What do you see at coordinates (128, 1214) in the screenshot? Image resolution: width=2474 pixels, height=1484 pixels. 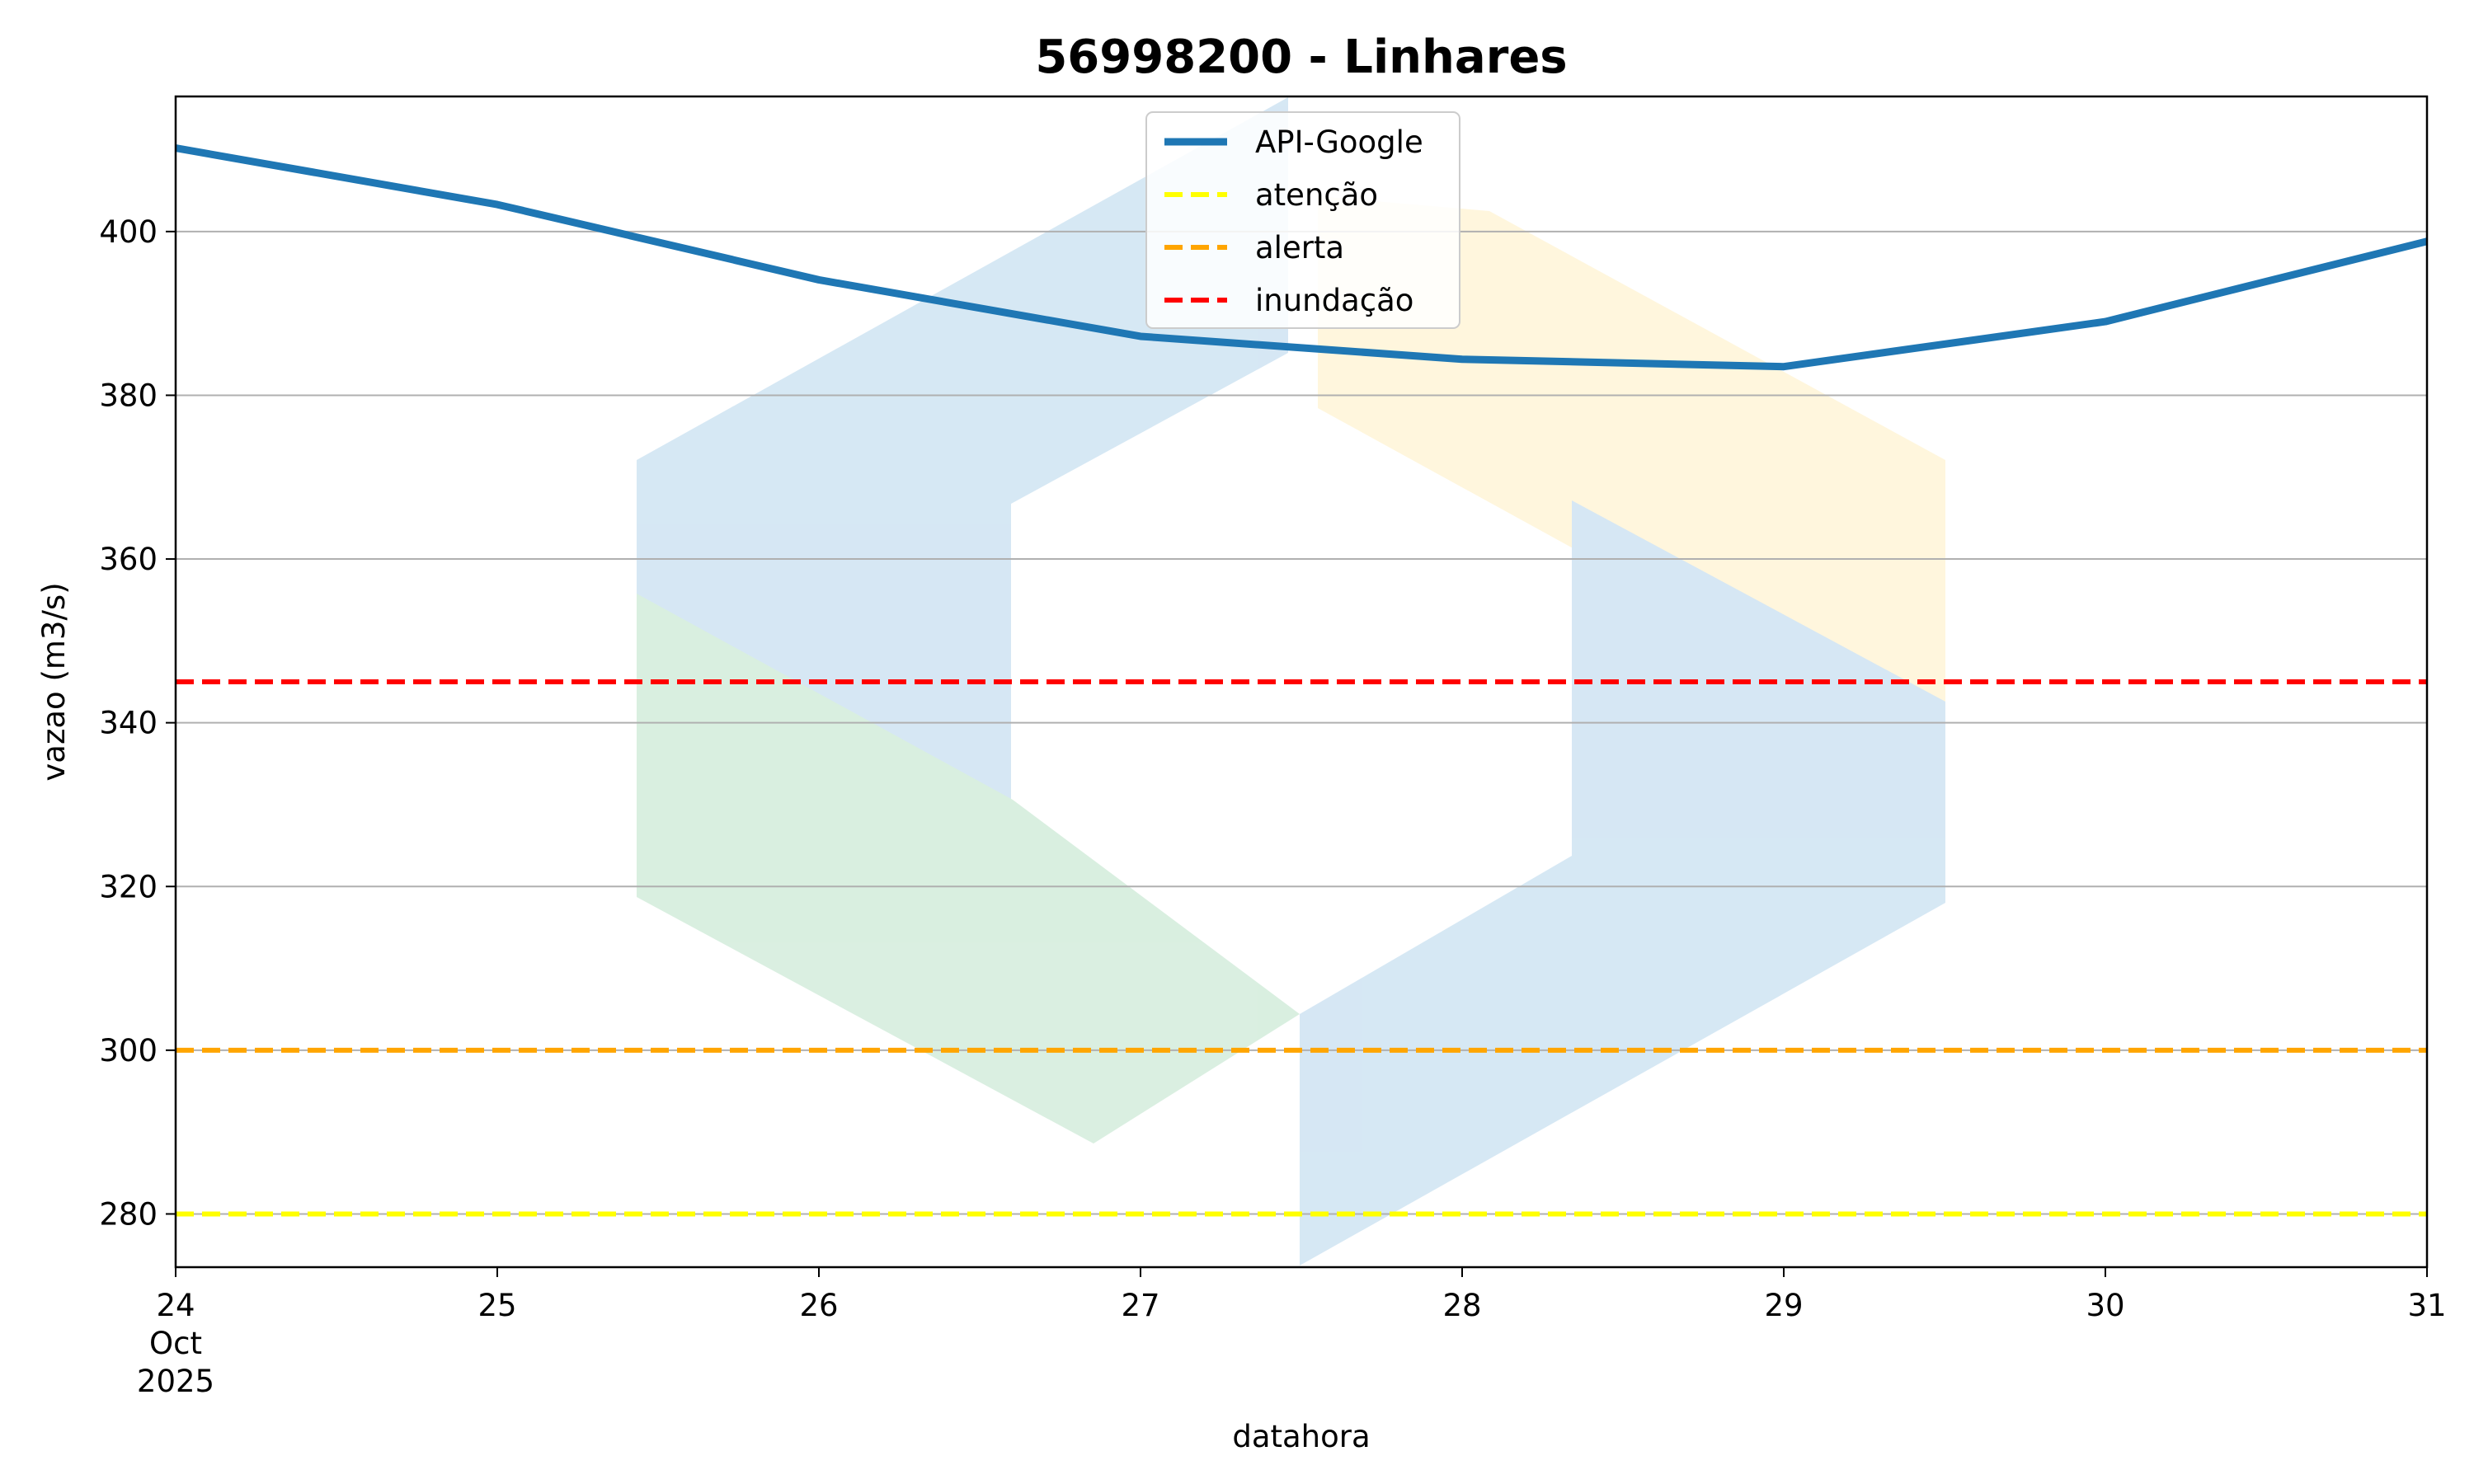 I see `y-tick-label: 280` at bounding box center [128, 1214].